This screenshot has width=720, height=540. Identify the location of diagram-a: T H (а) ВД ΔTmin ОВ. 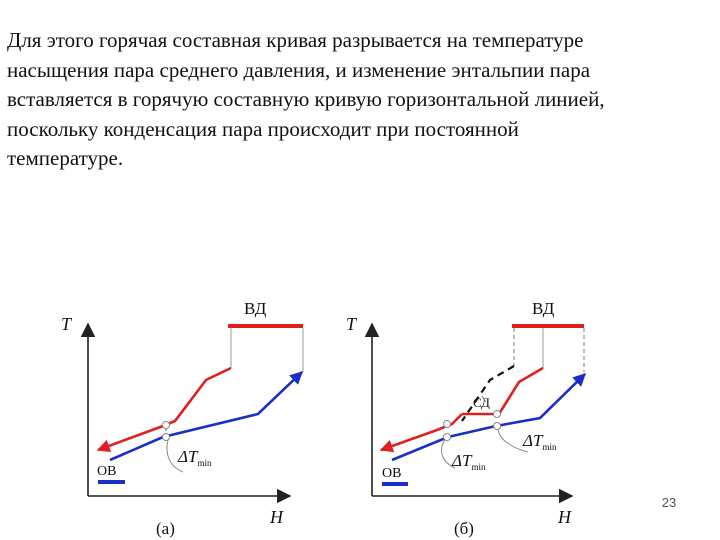
(182, 418).